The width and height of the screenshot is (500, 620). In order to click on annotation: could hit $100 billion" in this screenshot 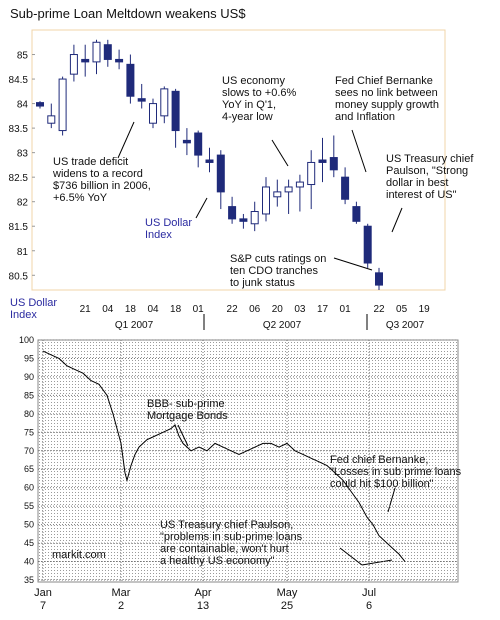, I will do `click(382, 484)`.